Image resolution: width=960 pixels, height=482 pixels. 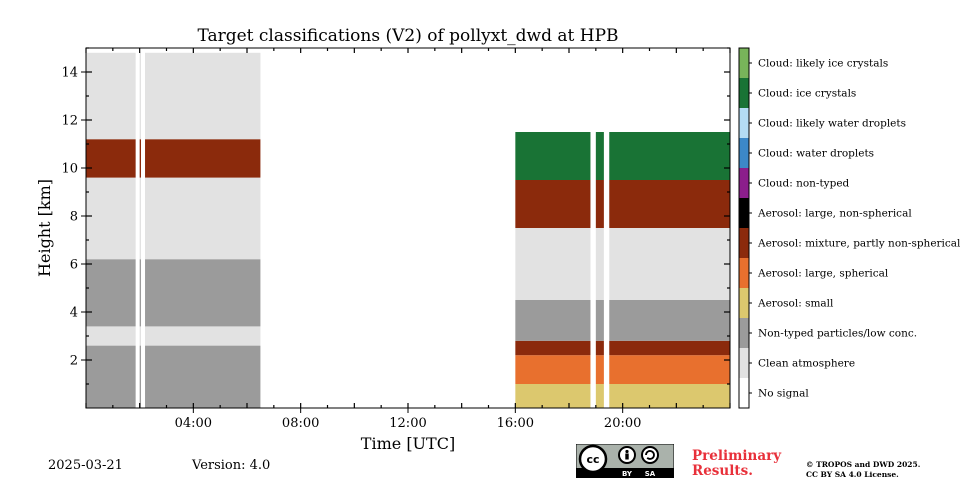 I want to click on x-tick-label-4: 20:00, so click(x=622, y=423).